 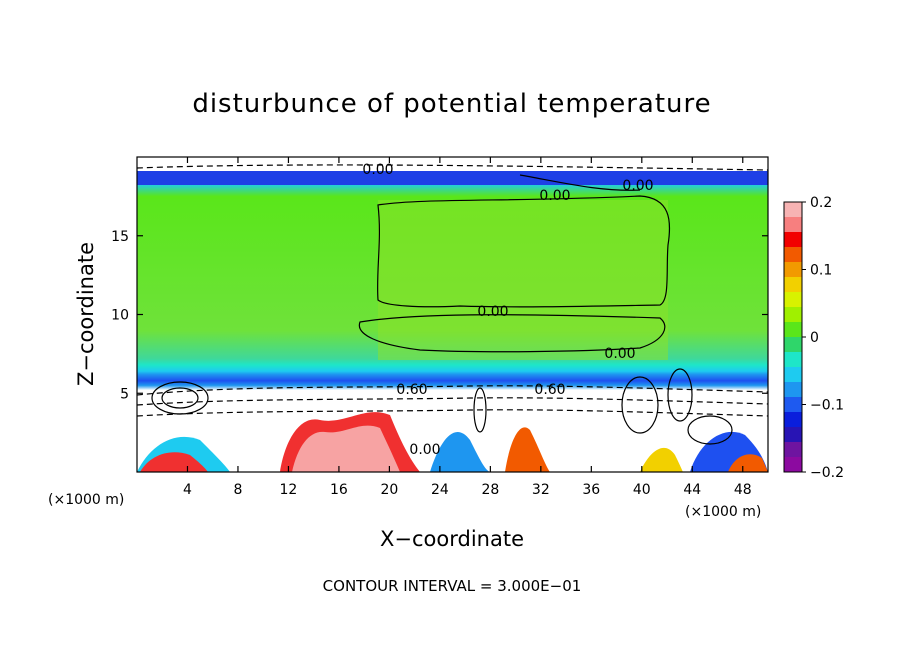 I want to click on x-tick-label: 32, so click(x=541, y=490).